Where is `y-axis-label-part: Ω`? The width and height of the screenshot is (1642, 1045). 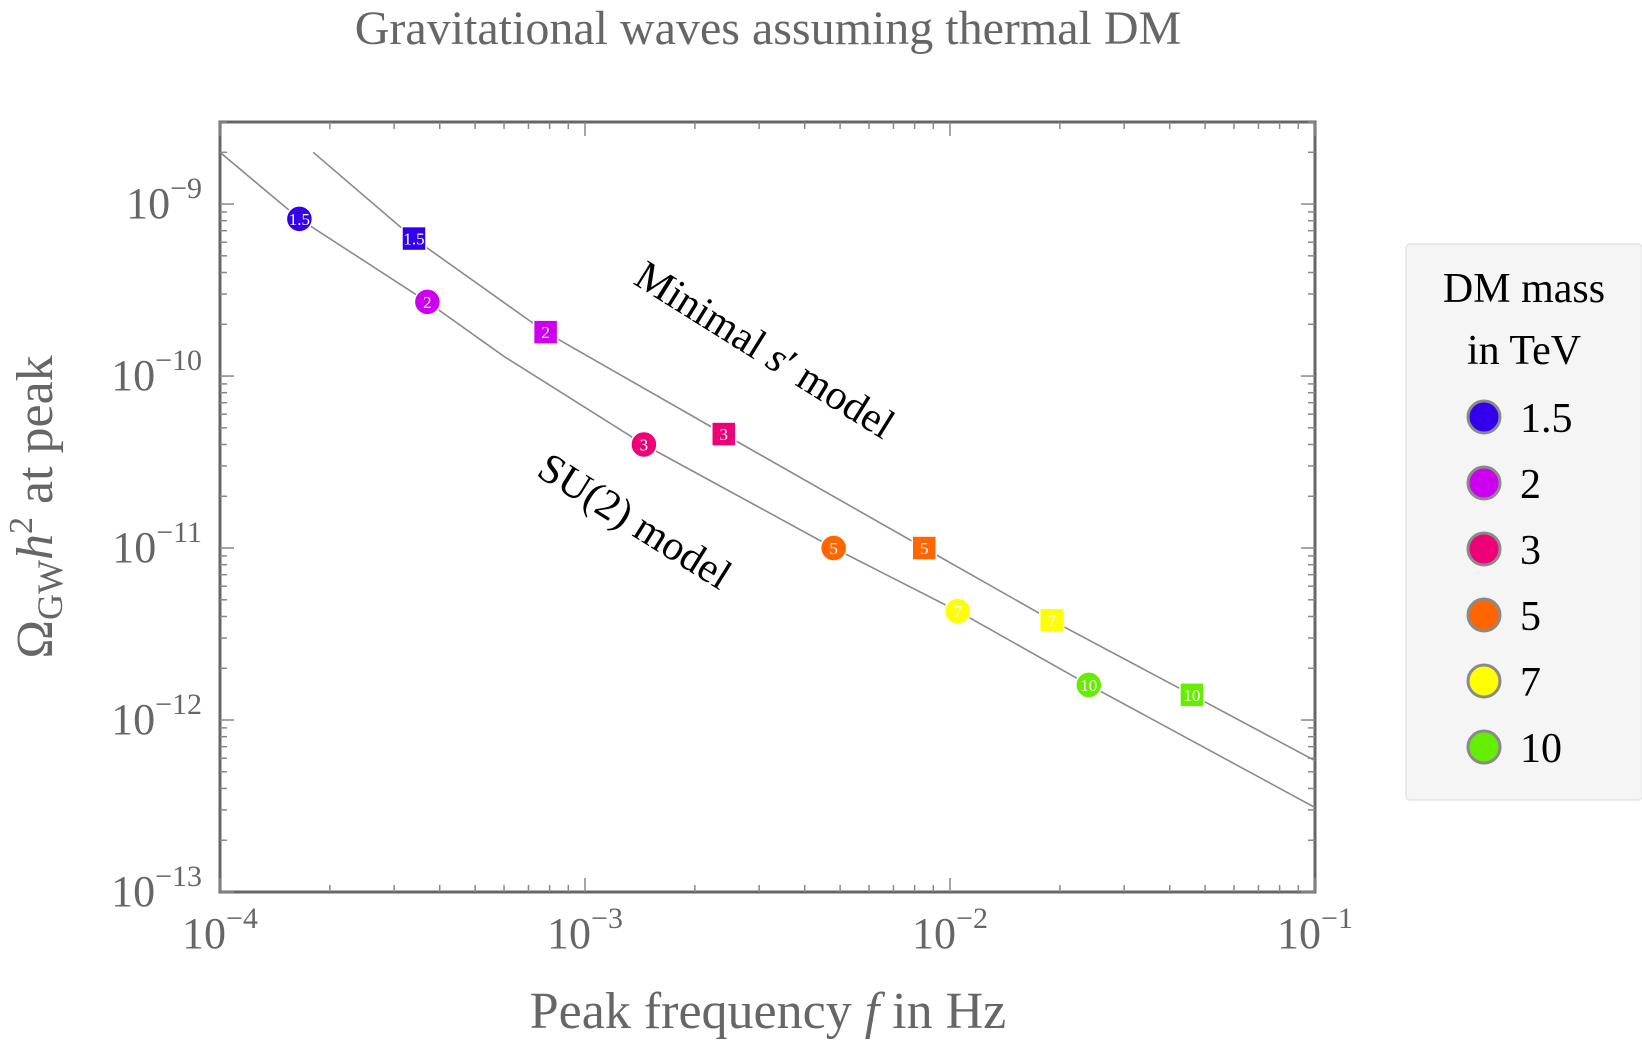
y-axis-label-part: Ω is located at coordinates (35, 639).